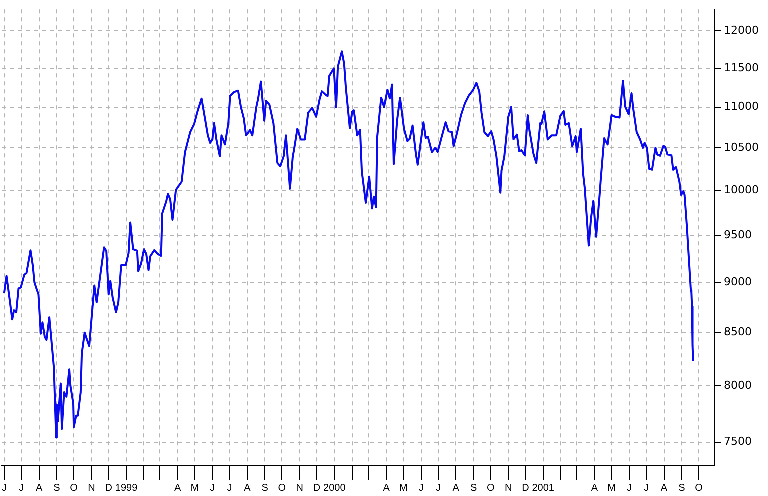  What do you see at coordinates (738, 441) in the screenshot?
I see `y-tick-label: 7500` at bounding box center [738, 441].